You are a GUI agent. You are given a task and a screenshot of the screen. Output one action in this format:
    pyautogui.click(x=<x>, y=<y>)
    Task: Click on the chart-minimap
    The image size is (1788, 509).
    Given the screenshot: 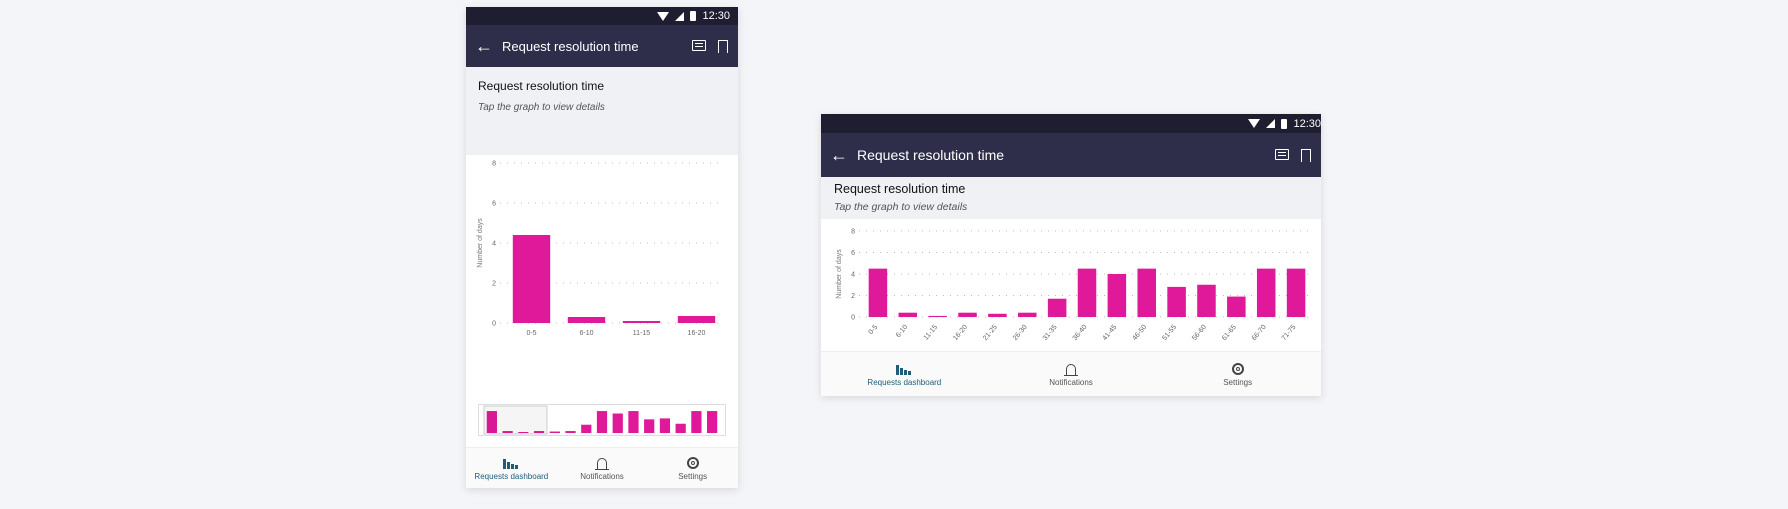 What is the action you would take?
    pyautogui.click(x=602, y=420)
    